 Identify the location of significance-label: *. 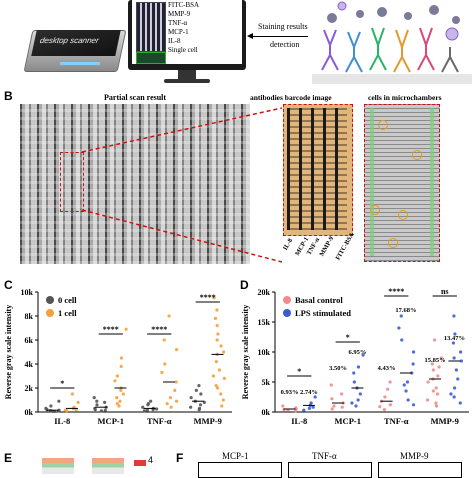
(299, 371).